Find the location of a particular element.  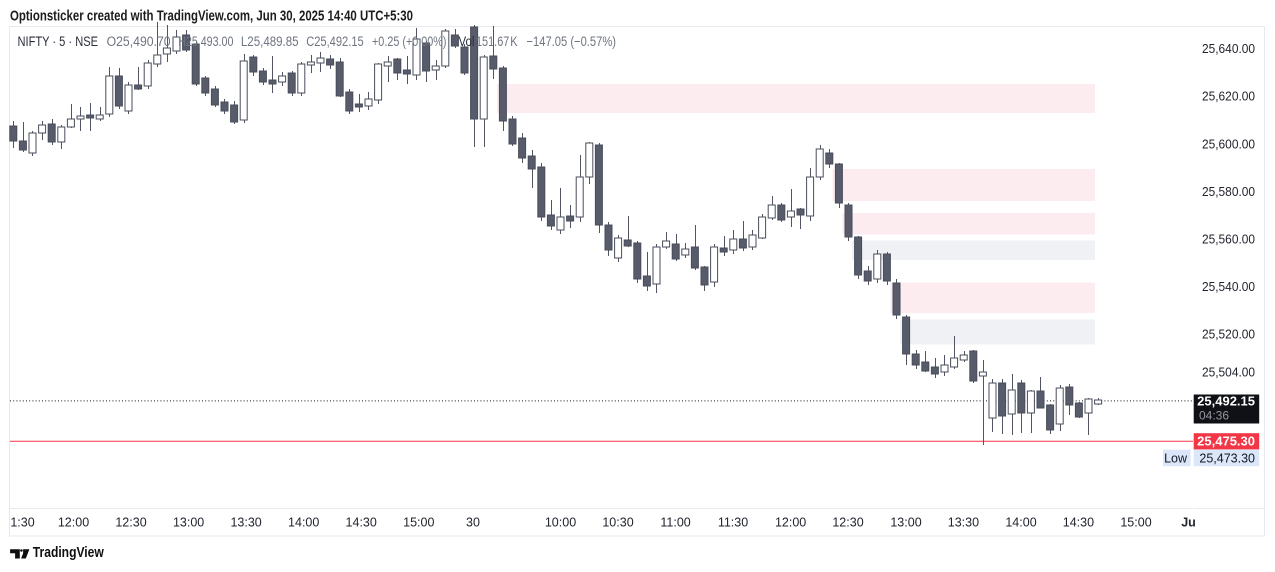

svg-text: TradingView is located at coordinates (69, 553).